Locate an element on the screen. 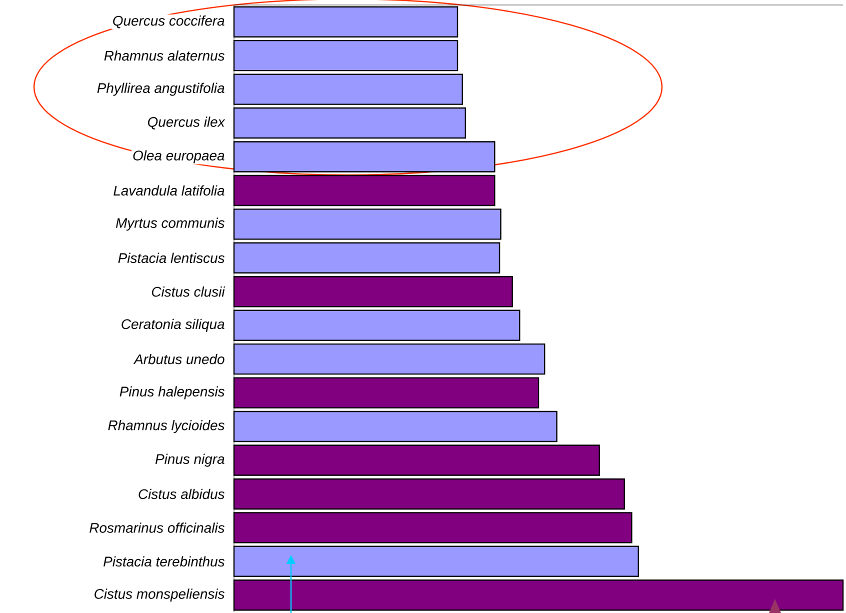 This screenshot has height=613, width=846. y-tick-label: Quercus coccifera is located at coordinates (168, 21).